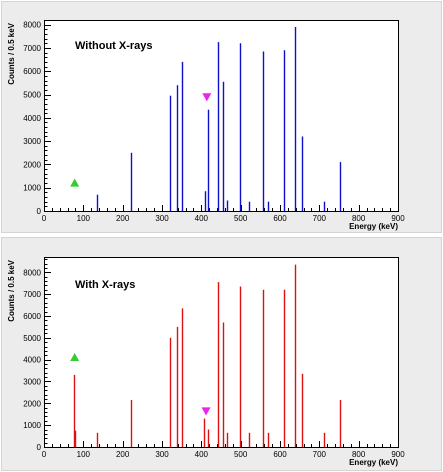 The image size is (443, 472). What do you see at coordinates (114, 46) in the screenshot?
I see `chart-title: Without X-rays` at bounding box center [114, 46].